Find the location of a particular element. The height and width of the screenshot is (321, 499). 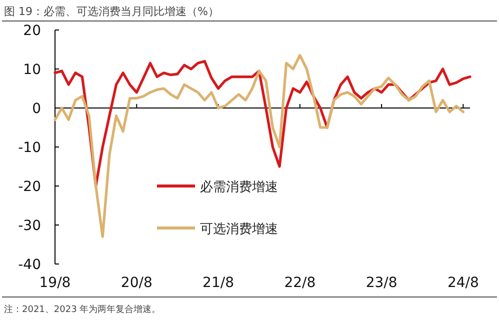

y-tick-label: -30 is located at coordinates (29, 226).